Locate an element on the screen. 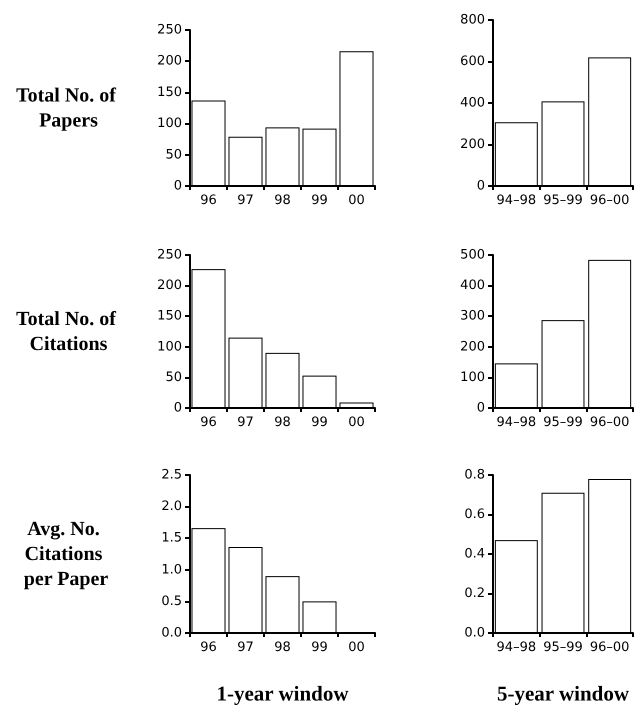  y-tick-label: 0.4 is located at coordinates (474, 554).